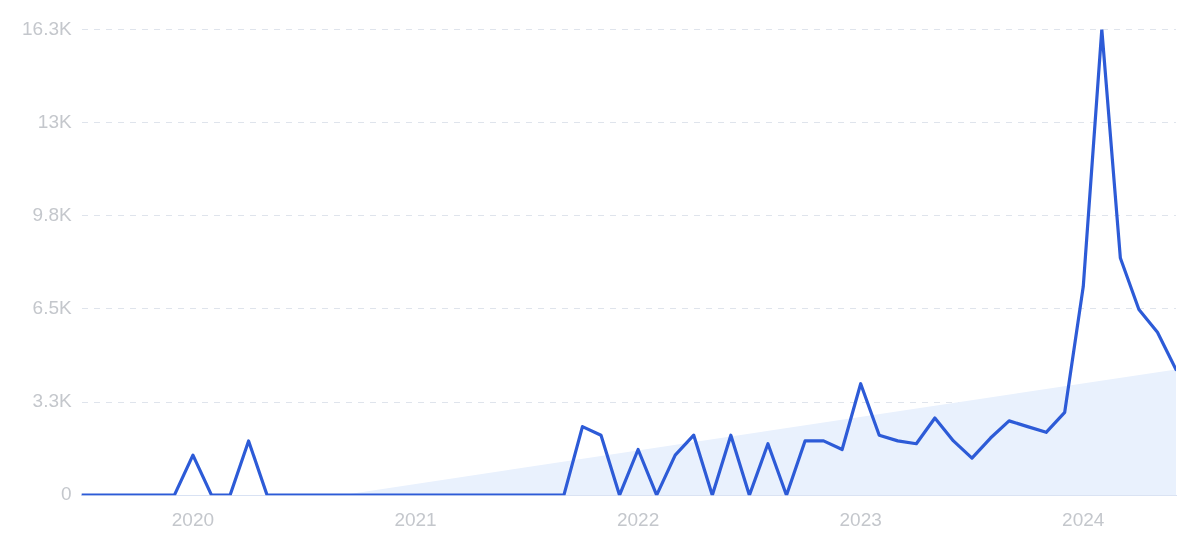  I want to click on x-tick-label: 2021, so click(415, 519).